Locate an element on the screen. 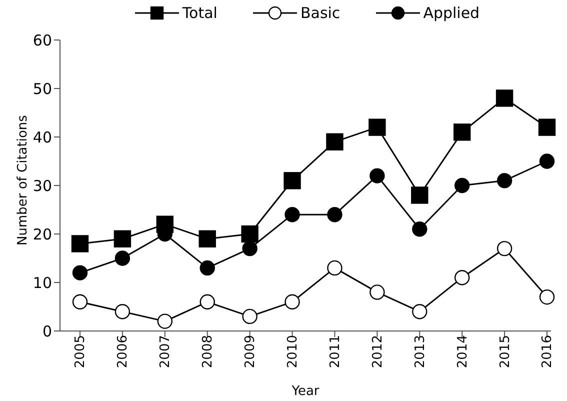 The image size is (567, 401). y-tick-label: 60 is located at coordinates (42, 40).